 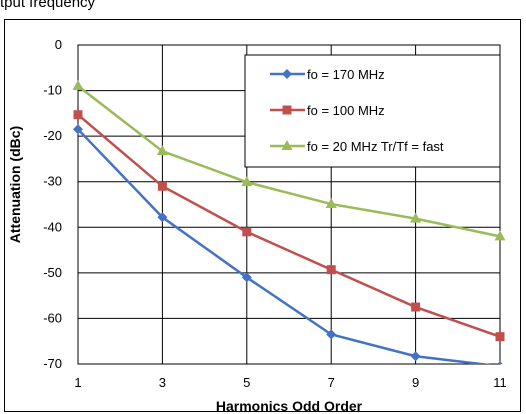 I want to click on y-tick-label-6: -60, so click(x=52, y=317).